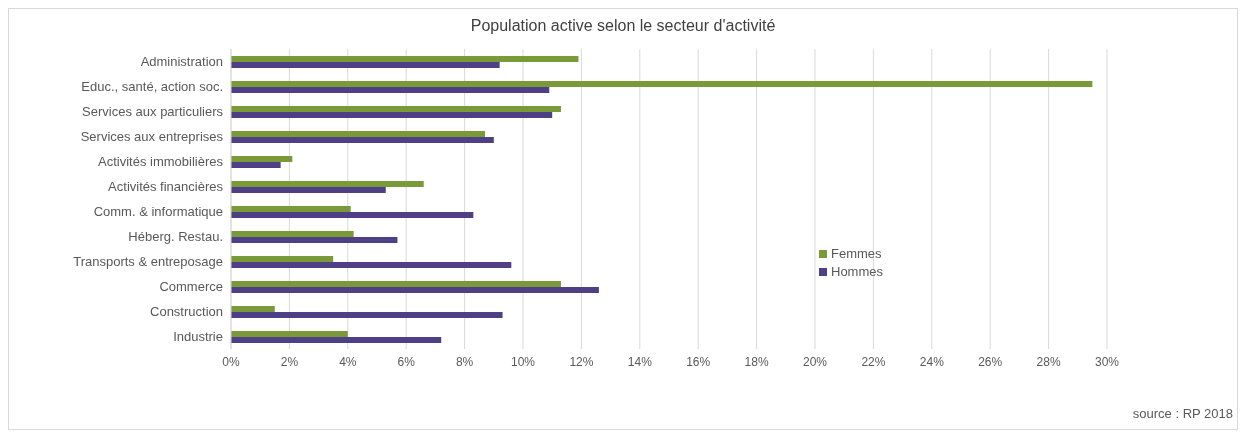 The width and height of the screenshot is (1244, 436). What do you see at coordinates (348, 361) in the screenshot?
I see `x-tick-label: 4%` at bounding box center [348, 361].